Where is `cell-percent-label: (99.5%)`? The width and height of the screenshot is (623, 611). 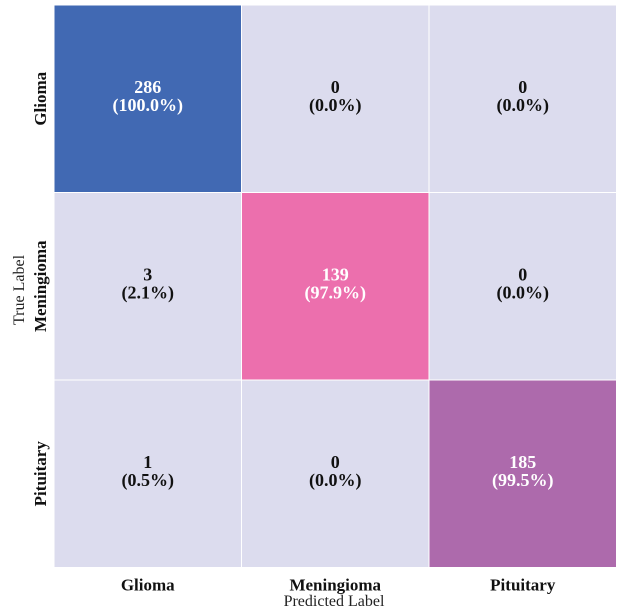 cell-percent-label: (99.5%) is located at coordinates (523, 480).